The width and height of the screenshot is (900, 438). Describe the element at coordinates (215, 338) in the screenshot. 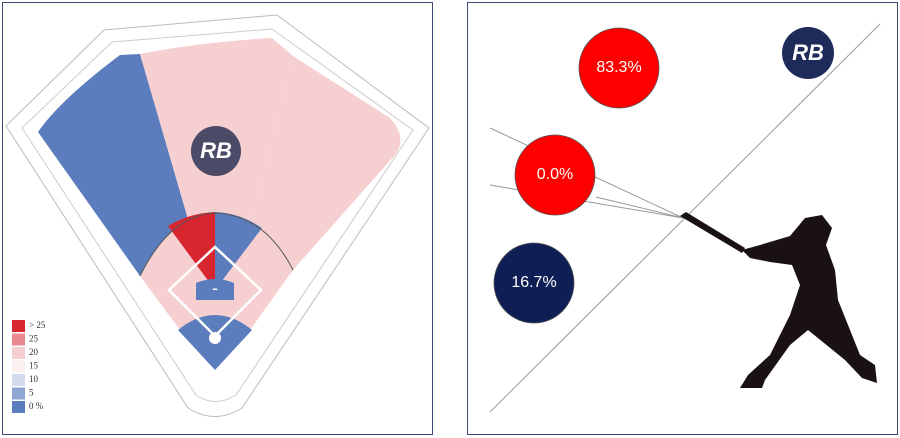

I see `home-plate` at that location.